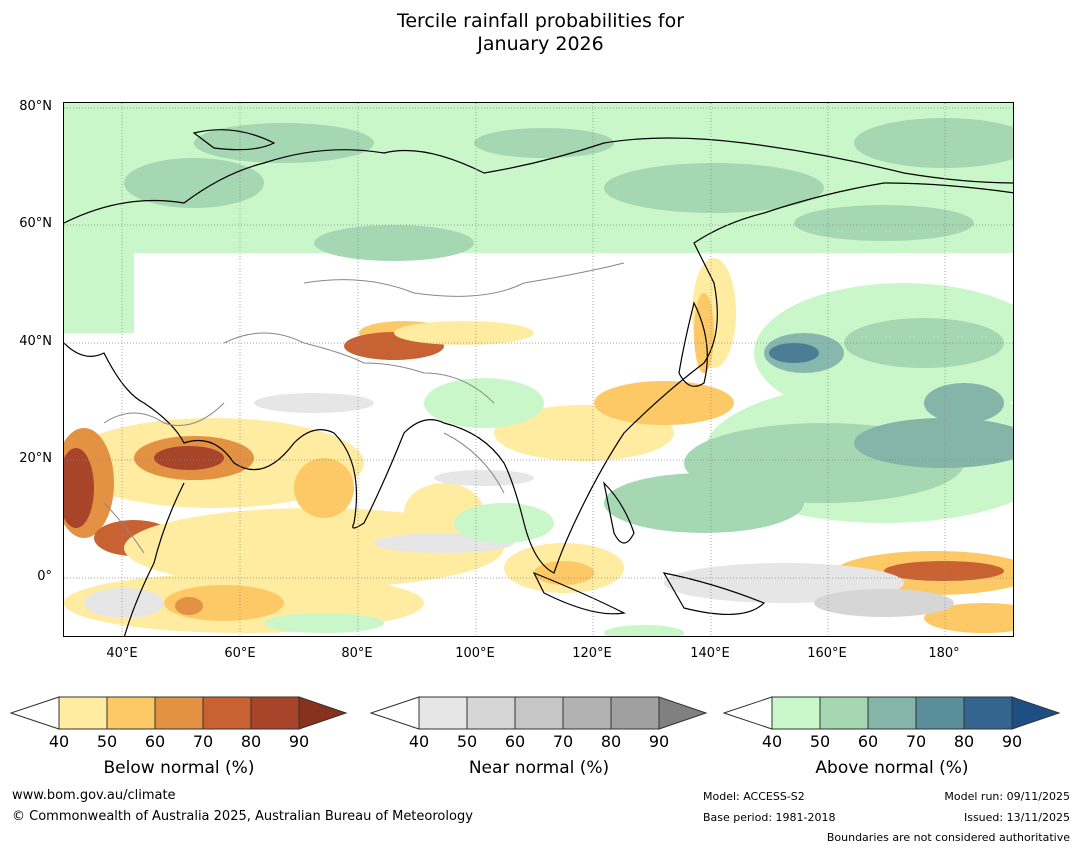  What do you see at coordinates (35, 341) in the screenshot?
I see `lat-label-40n: 40°N` at bounding box center [35, 341].